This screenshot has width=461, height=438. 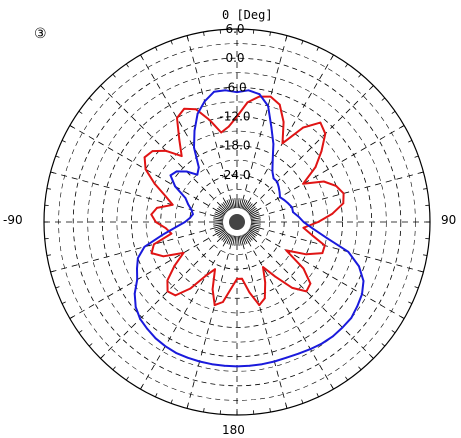 I want to click on angle-label-90: 90, so click(x=449, y=220).